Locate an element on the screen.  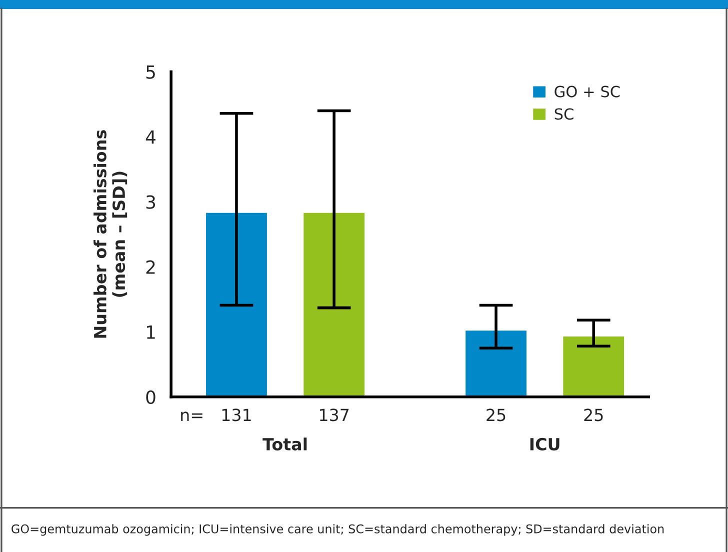
y-tick-label: 0 is located at coordinates (151, 397).